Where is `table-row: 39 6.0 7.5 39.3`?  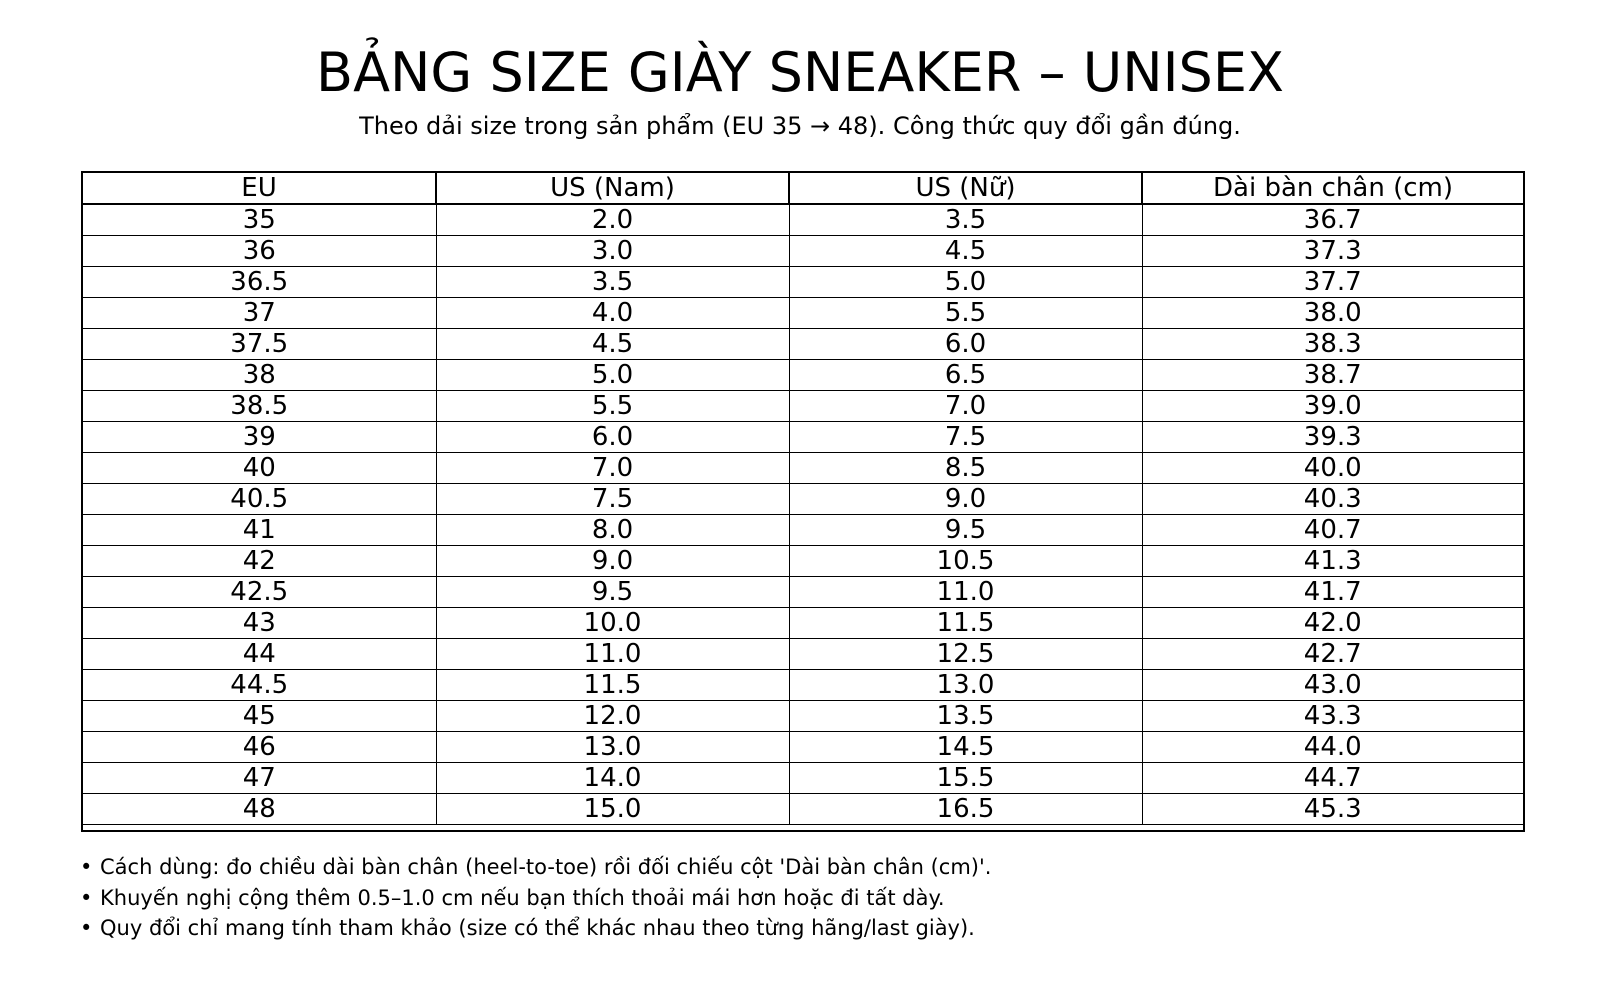
table-row: 39 6.0 7.5 39.3 is located at coordinates (803, 437).